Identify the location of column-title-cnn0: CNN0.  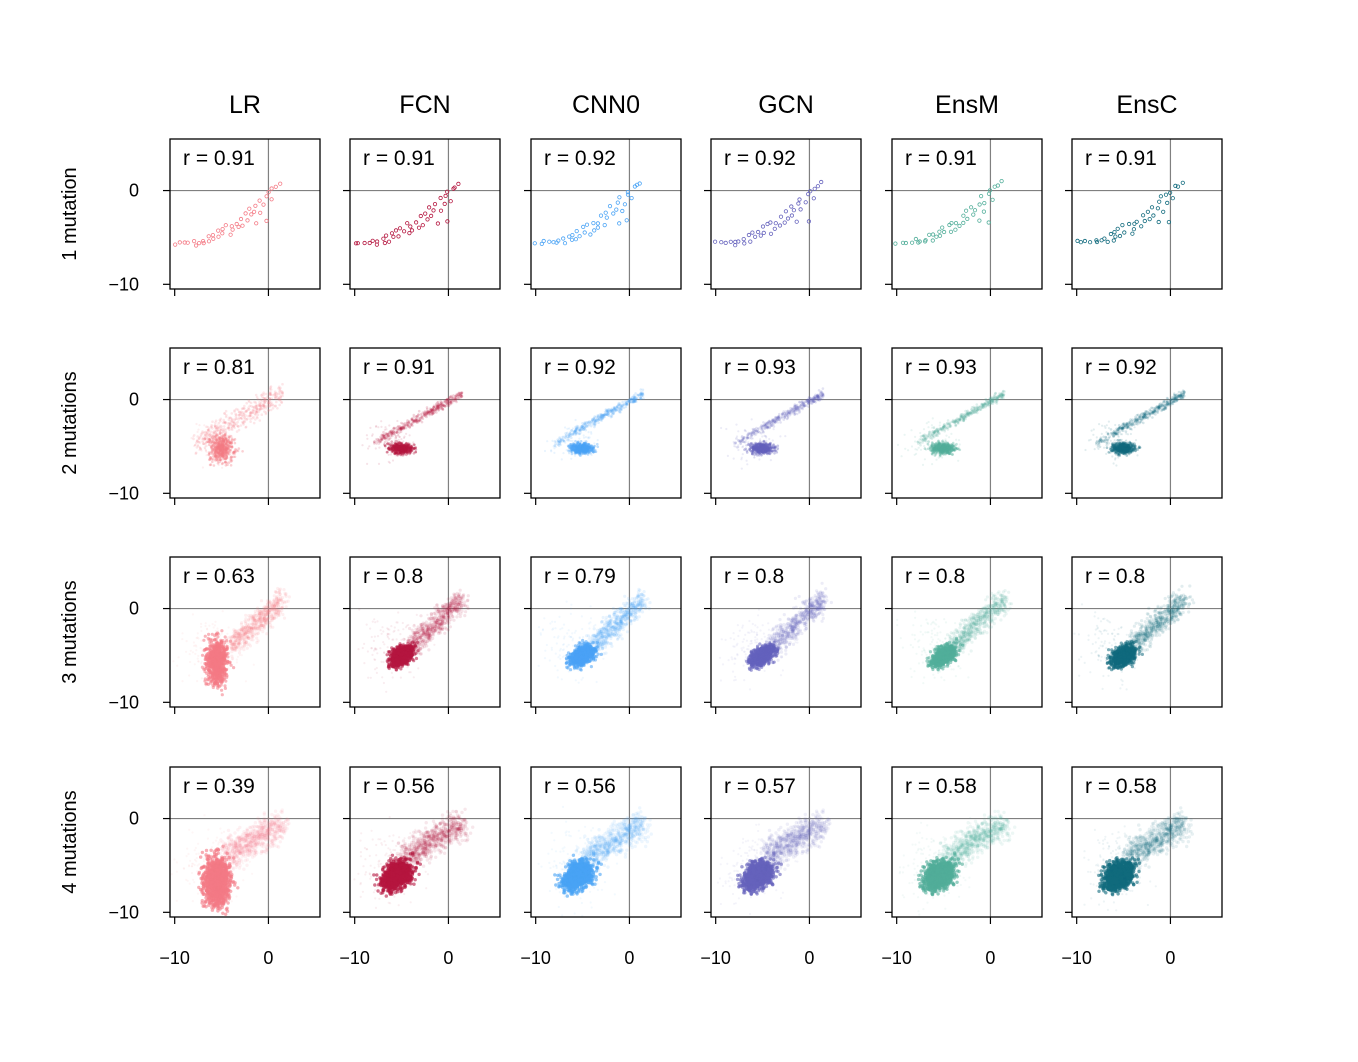
(606, 105).